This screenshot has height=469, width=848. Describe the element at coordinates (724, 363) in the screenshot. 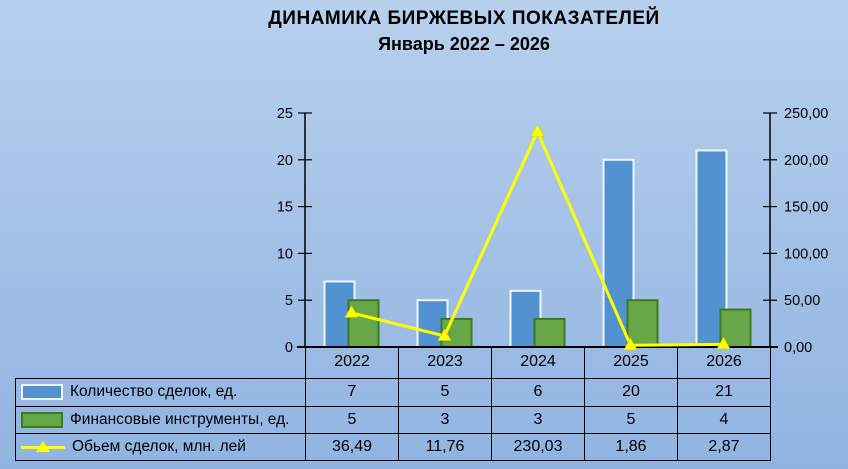

I see `category-label-2026: 2026` at that location.